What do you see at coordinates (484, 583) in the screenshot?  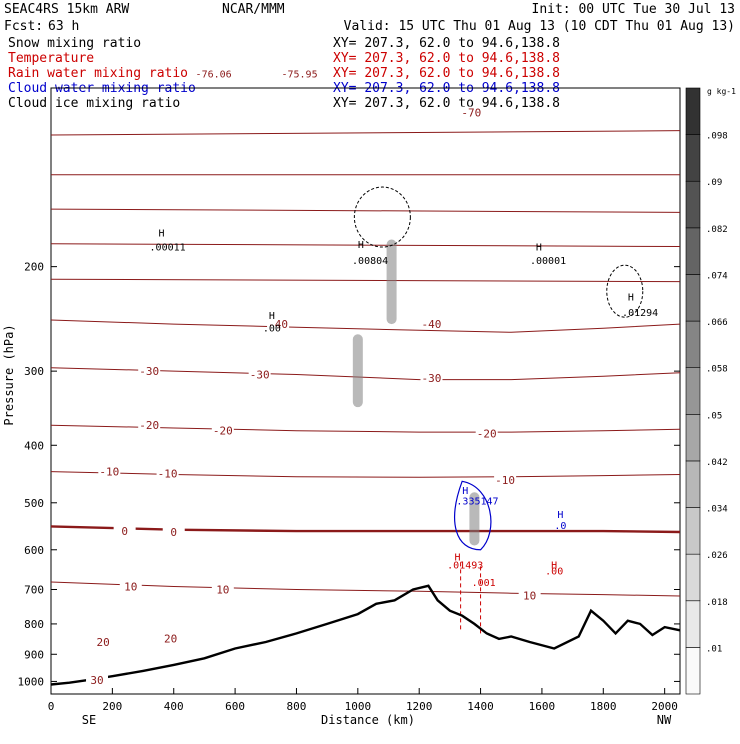 I see `extremum-label: .001` at bounding box center [484, 583].